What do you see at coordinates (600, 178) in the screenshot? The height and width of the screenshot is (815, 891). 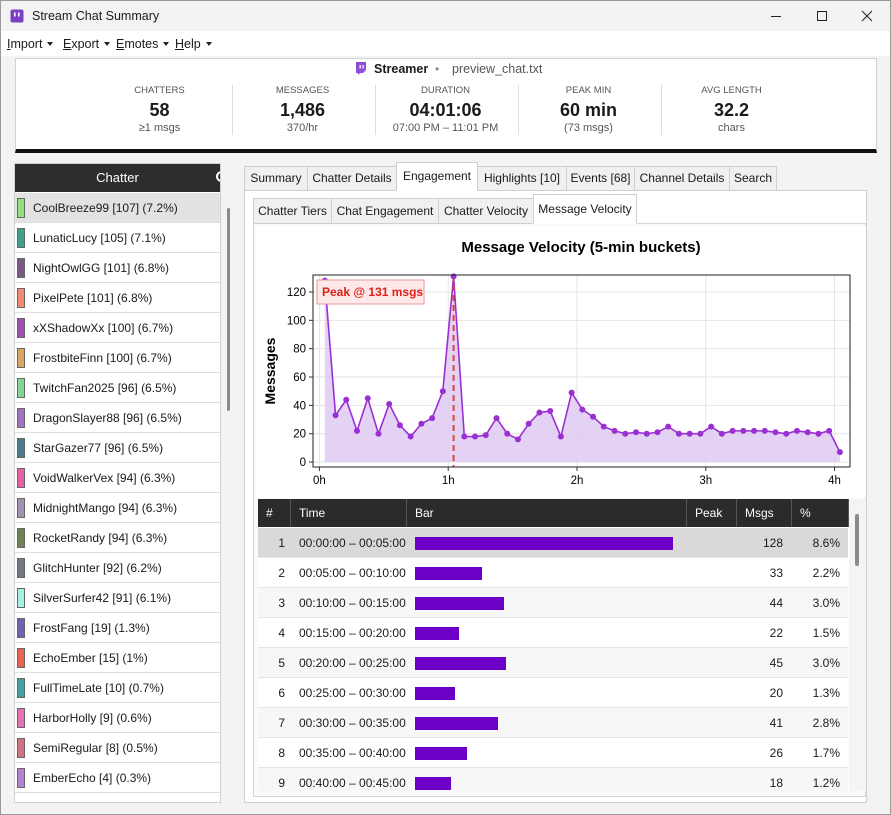 I see `tab: Events [68]` at bounding box center [600, 178].